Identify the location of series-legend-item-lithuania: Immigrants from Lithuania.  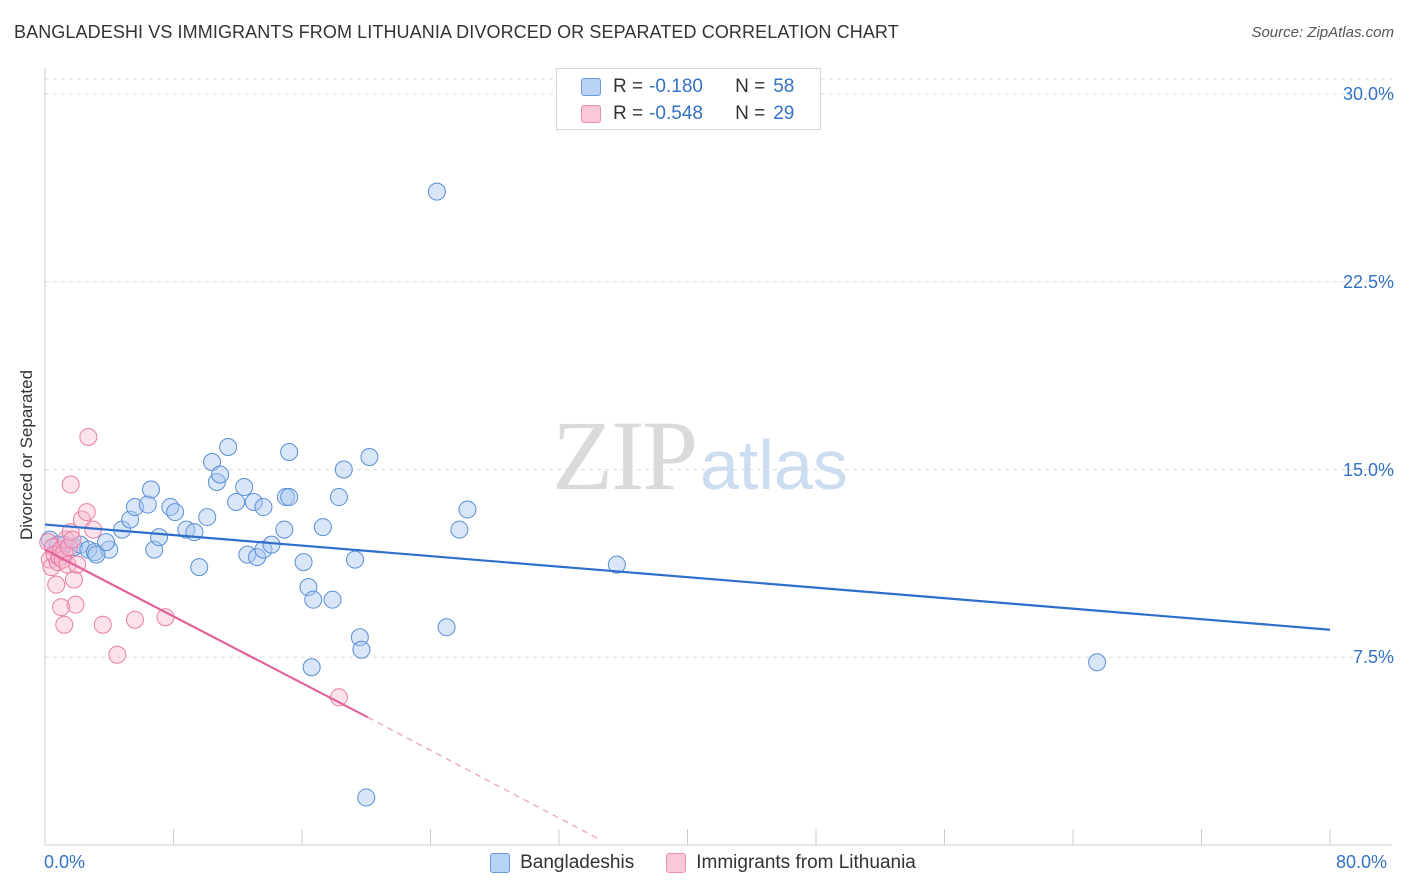
(791, 863).